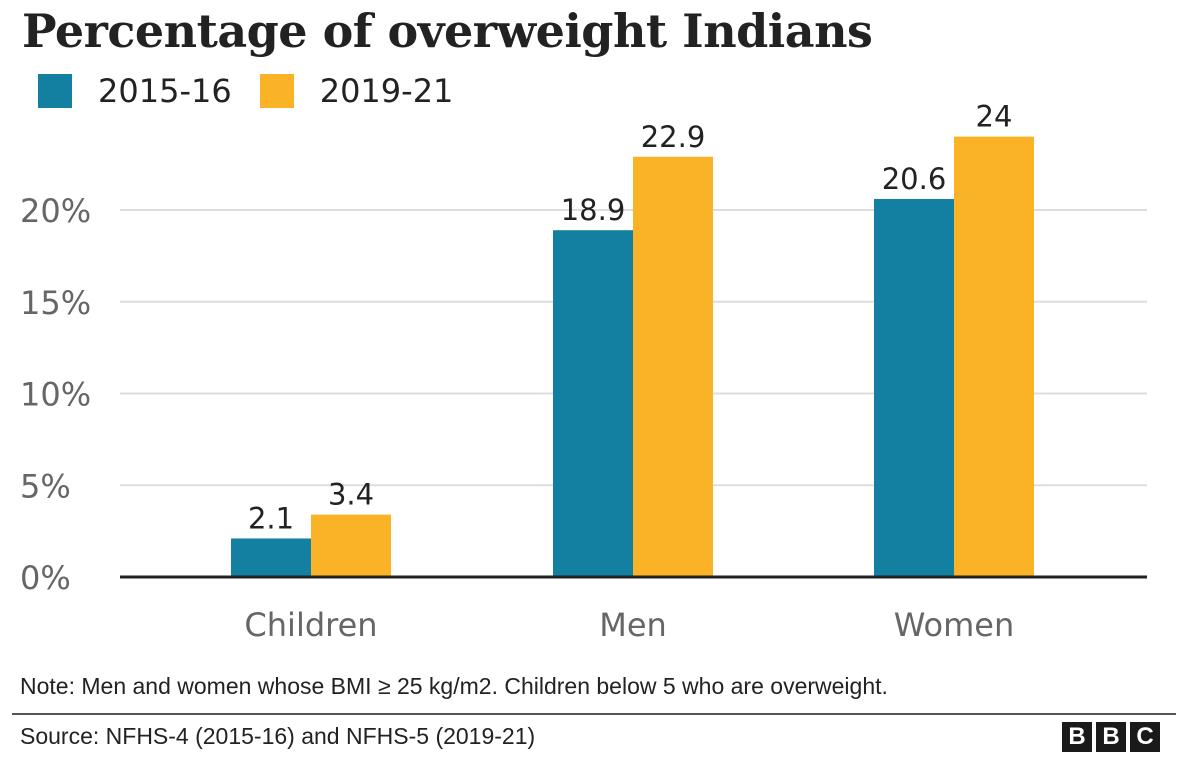  I want to click on y-tick-label: 15%, so click(55, 303).